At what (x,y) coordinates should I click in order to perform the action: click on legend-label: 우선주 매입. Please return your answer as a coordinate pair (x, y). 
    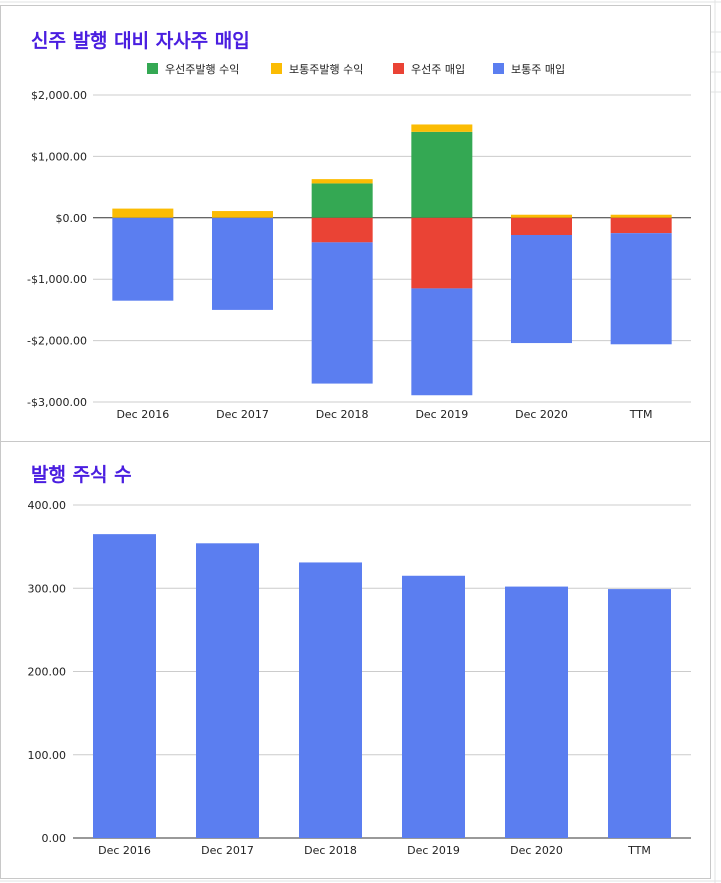
    Looking at the image, I should click on (438, 69).